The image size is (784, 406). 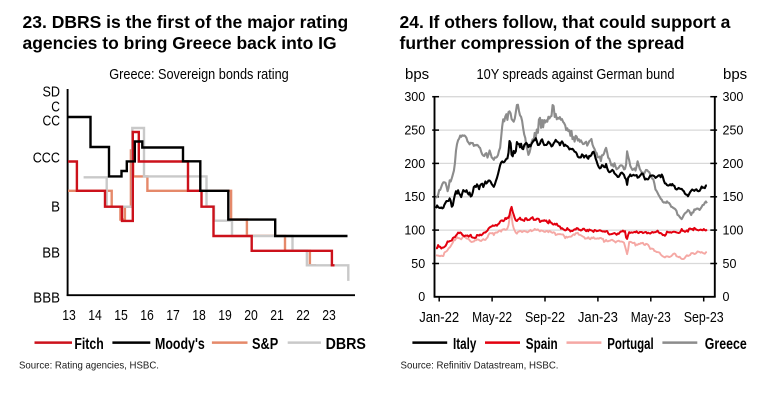 What do you see at coordinates (55, 206) in the screenshot?
I see `svg-text: B` at bounding box center [55, 206].